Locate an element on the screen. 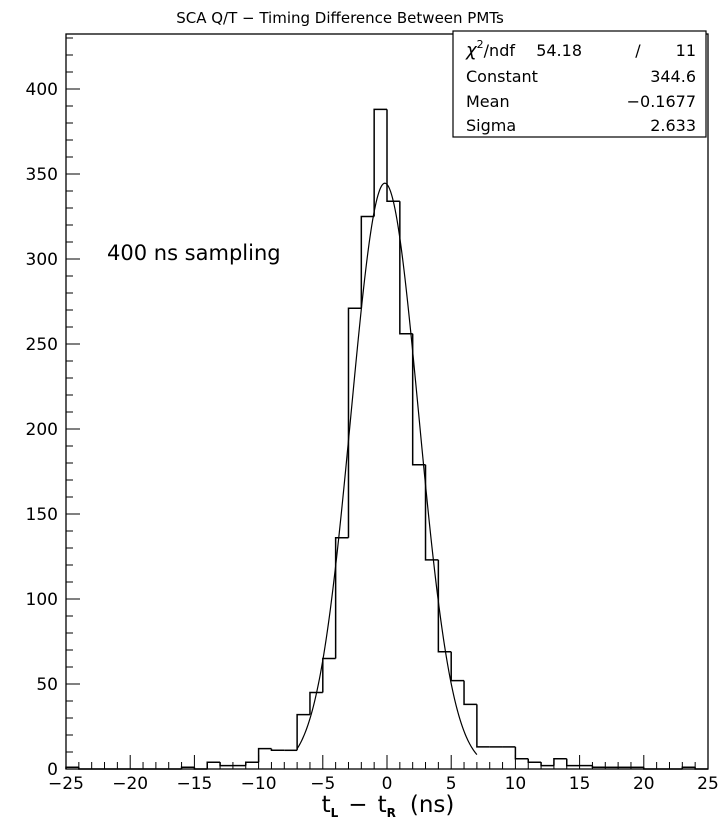 The width and height of the screenshot is (722, 834). x-tick-label: −25 is located at coordinates (66, 784).